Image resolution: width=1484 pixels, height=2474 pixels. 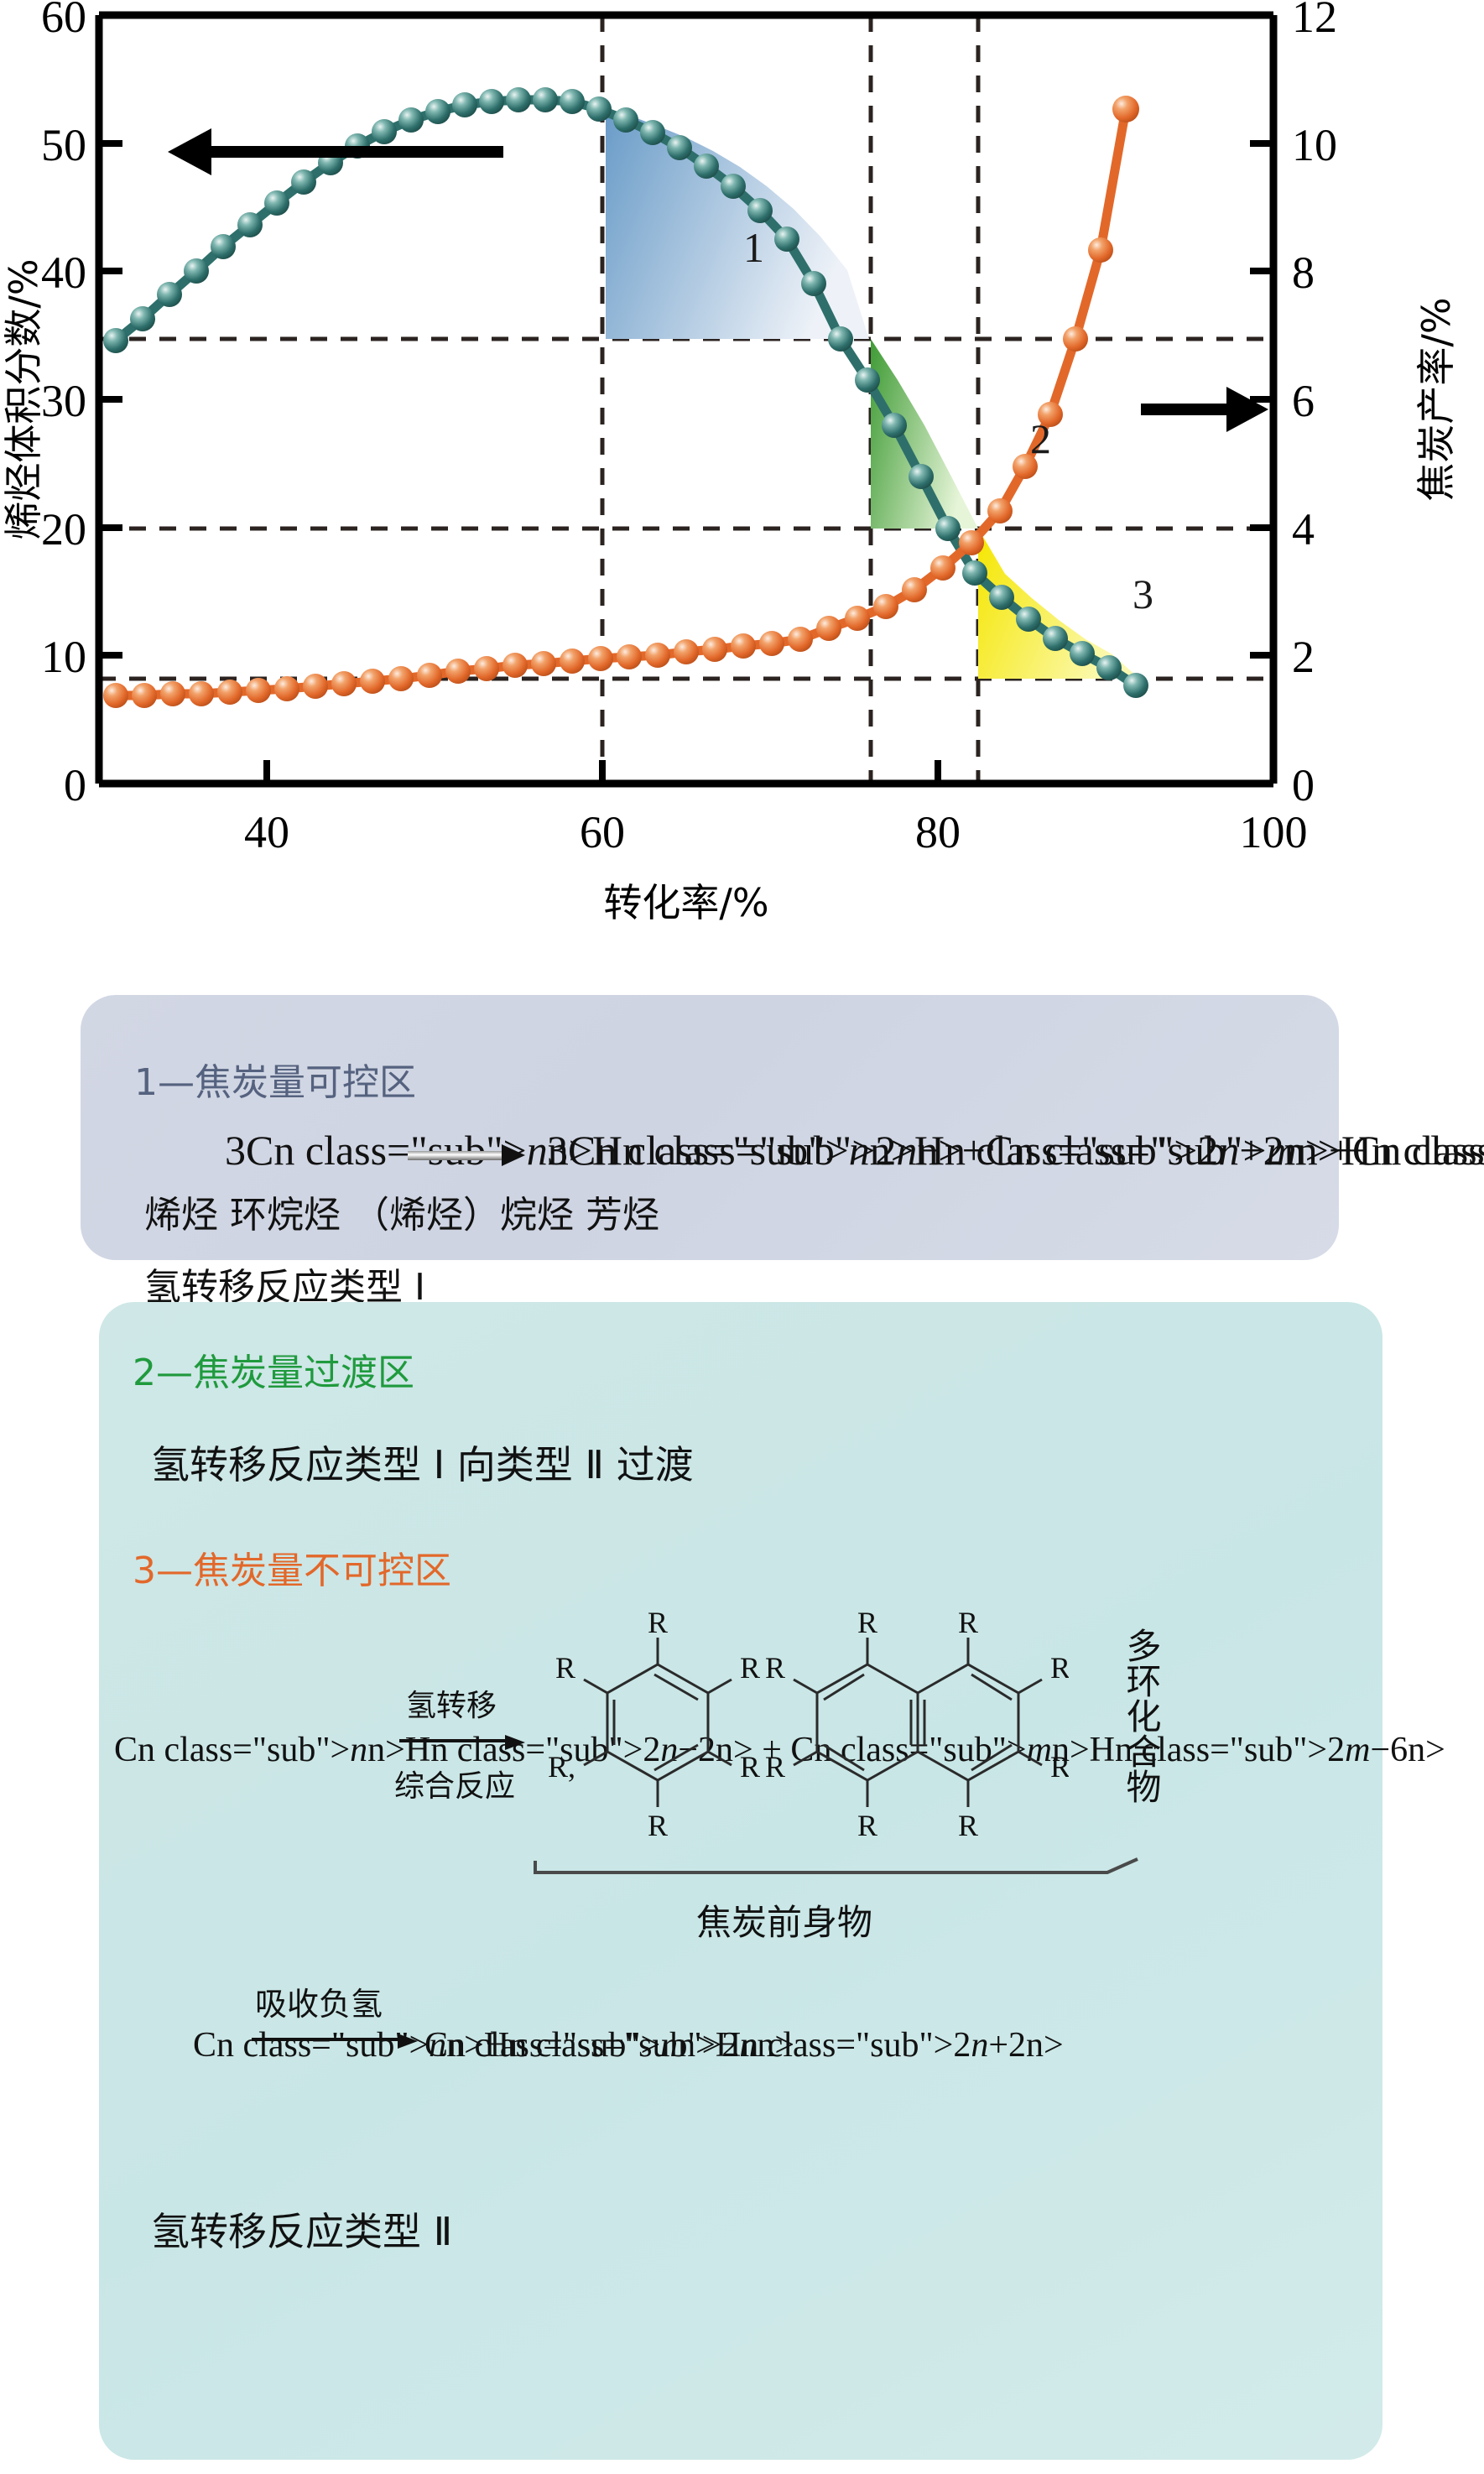 I want to click on x-tick-100: 100, so click(x=1274, y=832).